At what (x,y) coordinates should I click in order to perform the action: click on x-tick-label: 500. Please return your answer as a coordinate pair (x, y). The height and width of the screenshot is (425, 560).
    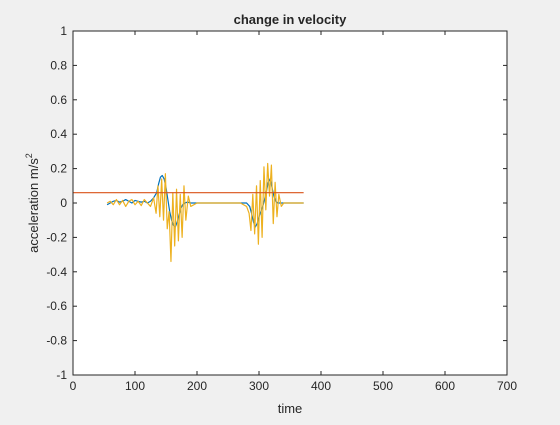
    Looking at the image, I should click on (383, 386).